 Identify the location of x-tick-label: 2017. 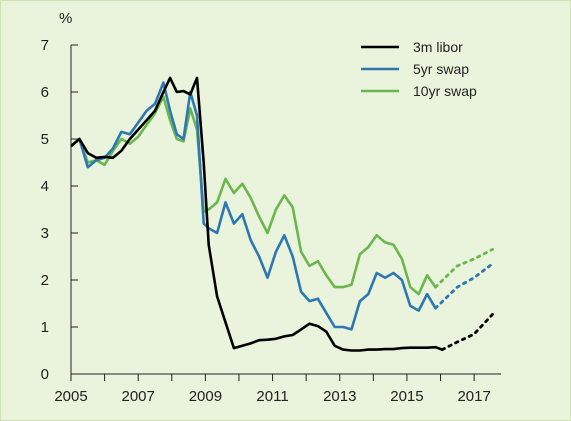
(473, 396).